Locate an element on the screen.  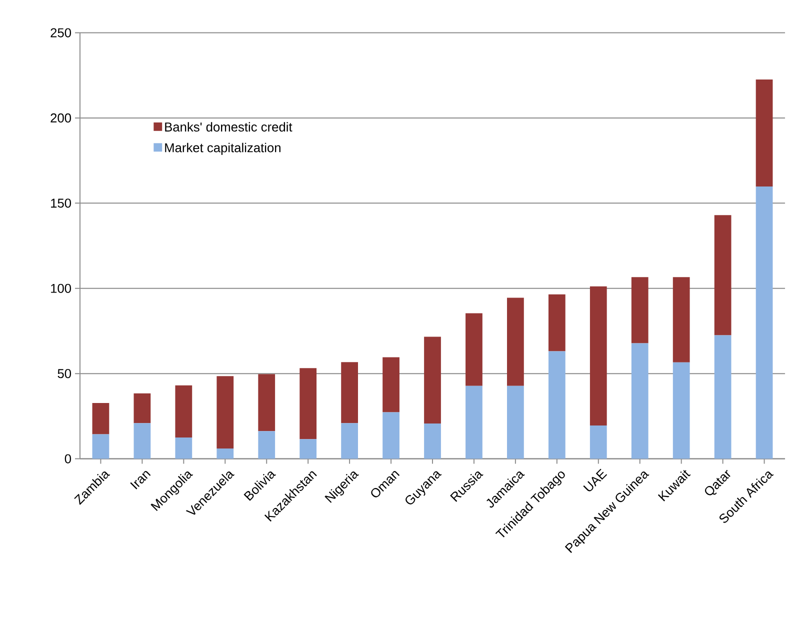
y-tick-label: 0 is located at coordinates (68, 459).